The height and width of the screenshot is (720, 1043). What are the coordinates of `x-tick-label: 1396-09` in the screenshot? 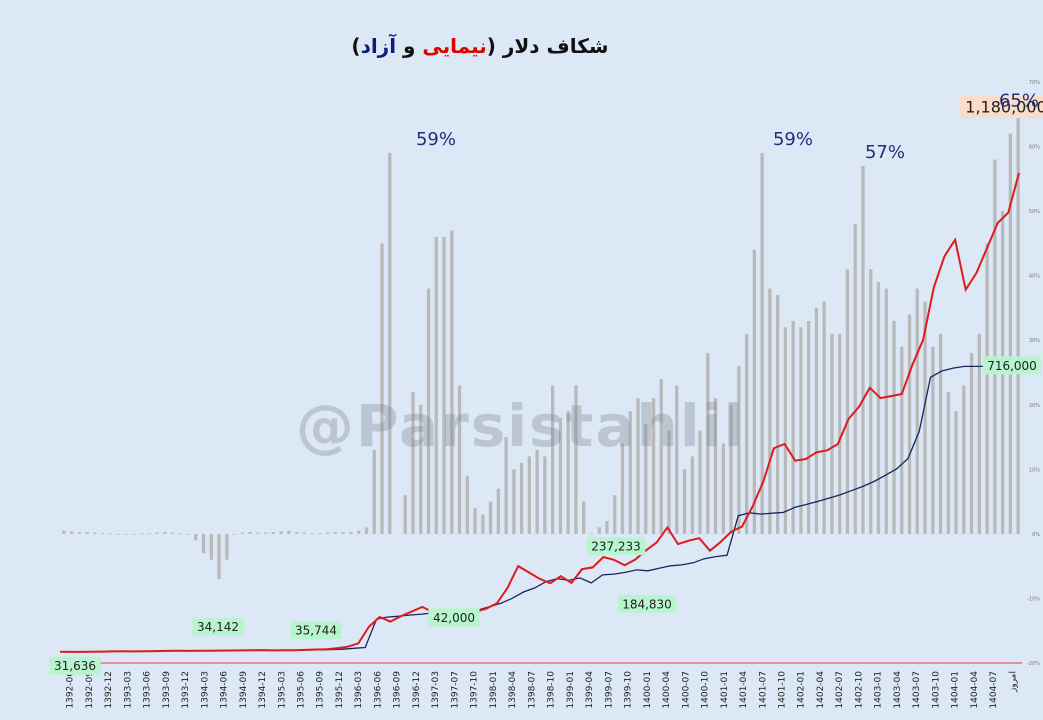 It's located at (398, 690).